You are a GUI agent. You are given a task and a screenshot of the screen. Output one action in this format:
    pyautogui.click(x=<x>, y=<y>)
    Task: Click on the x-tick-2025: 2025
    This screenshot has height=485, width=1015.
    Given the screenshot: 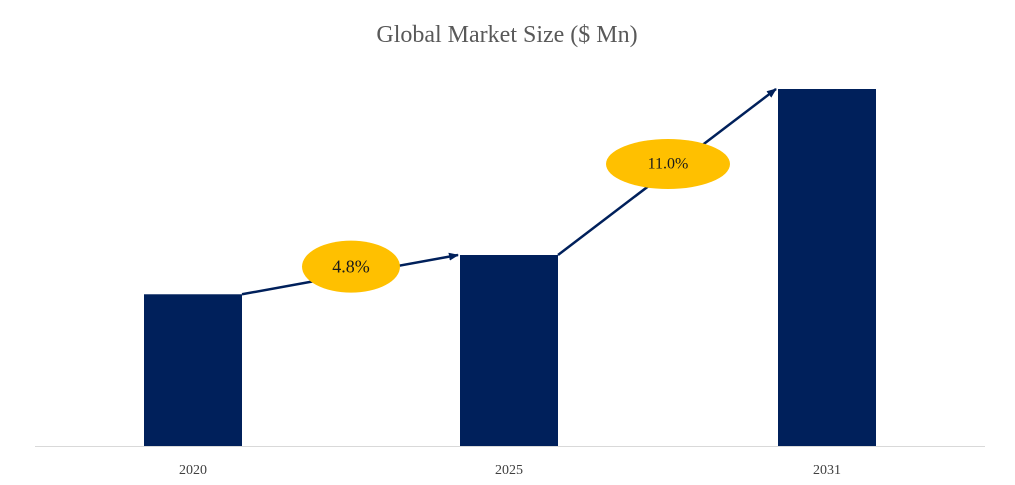 What is the action you would take?
    pyautogui.click(x=509, y=470)
    